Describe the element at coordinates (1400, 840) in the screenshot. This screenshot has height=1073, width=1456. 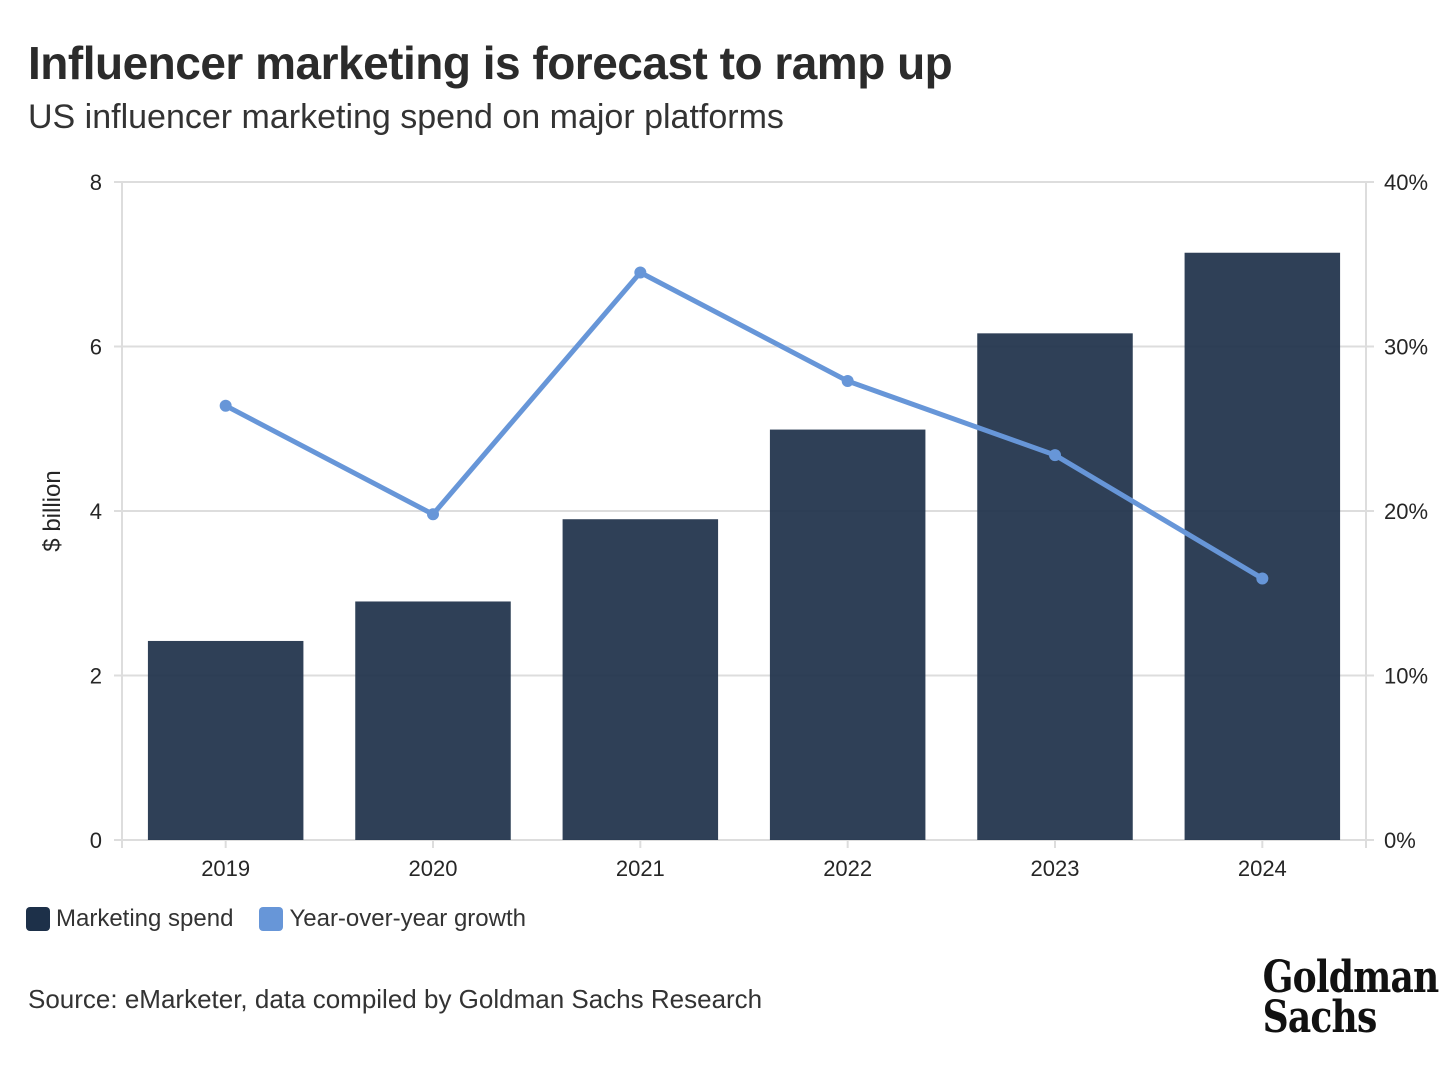
I see `y2-tick-label: 0%` at that location.